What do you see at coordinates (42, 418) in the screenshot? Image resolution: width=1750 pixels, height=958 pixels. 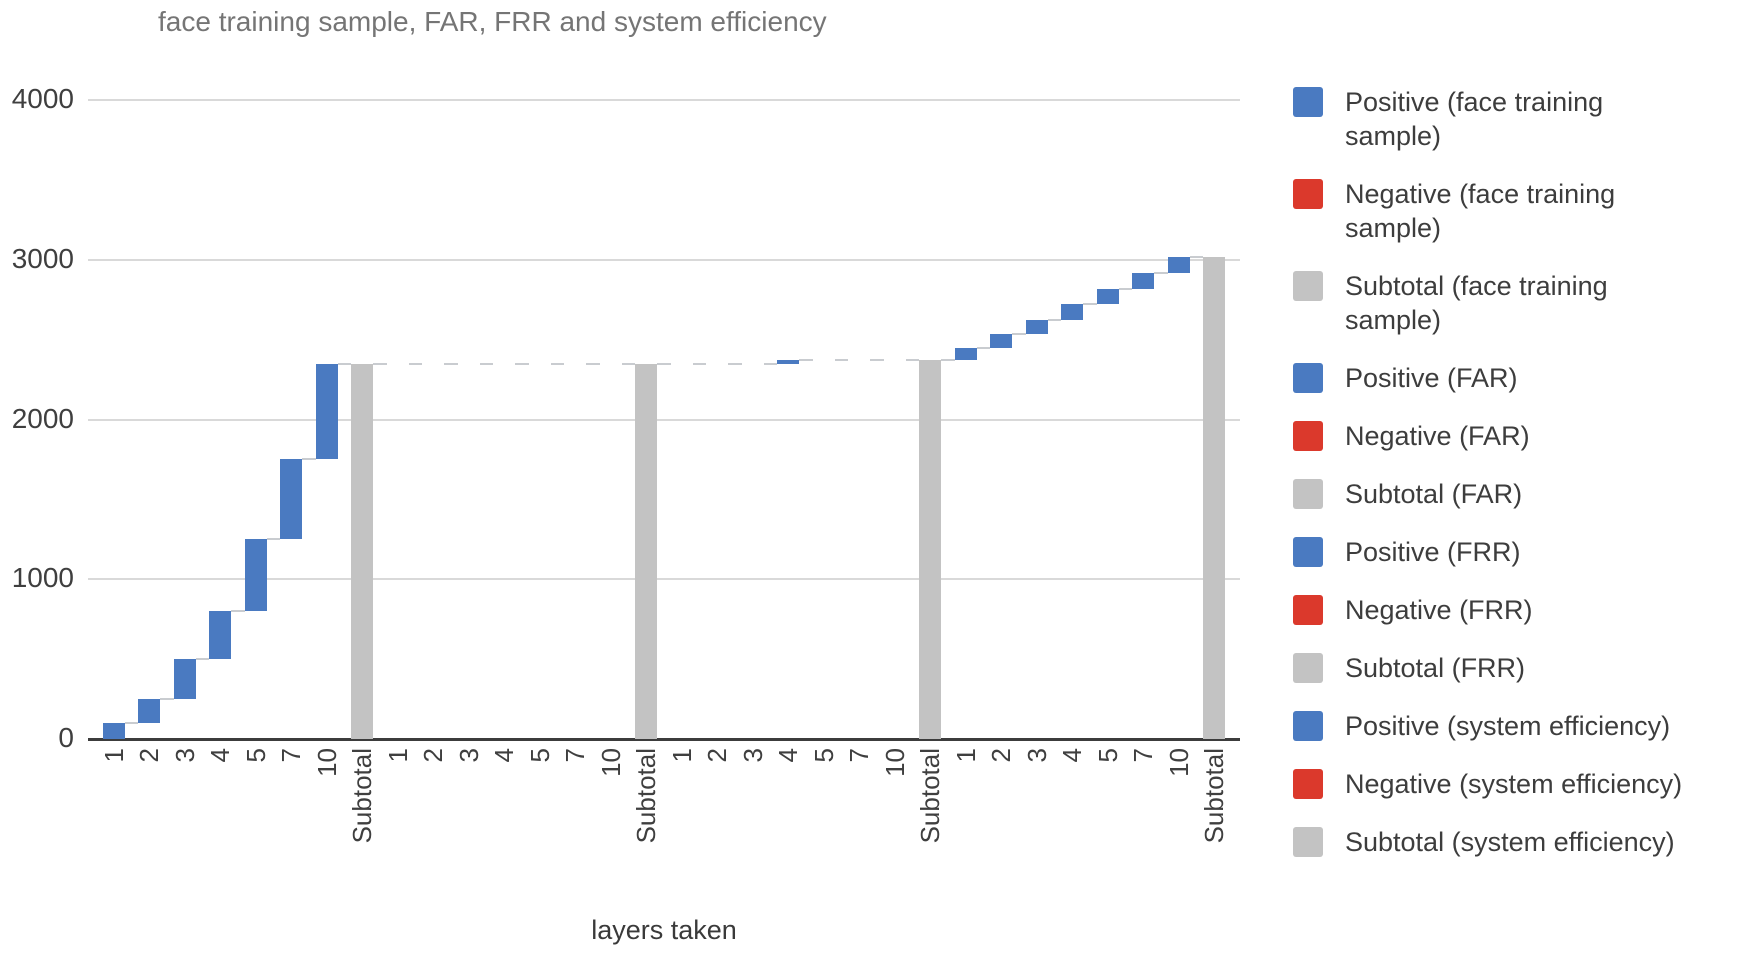 I see `y-tick-label: 2000` at bounding box center [42, 418].